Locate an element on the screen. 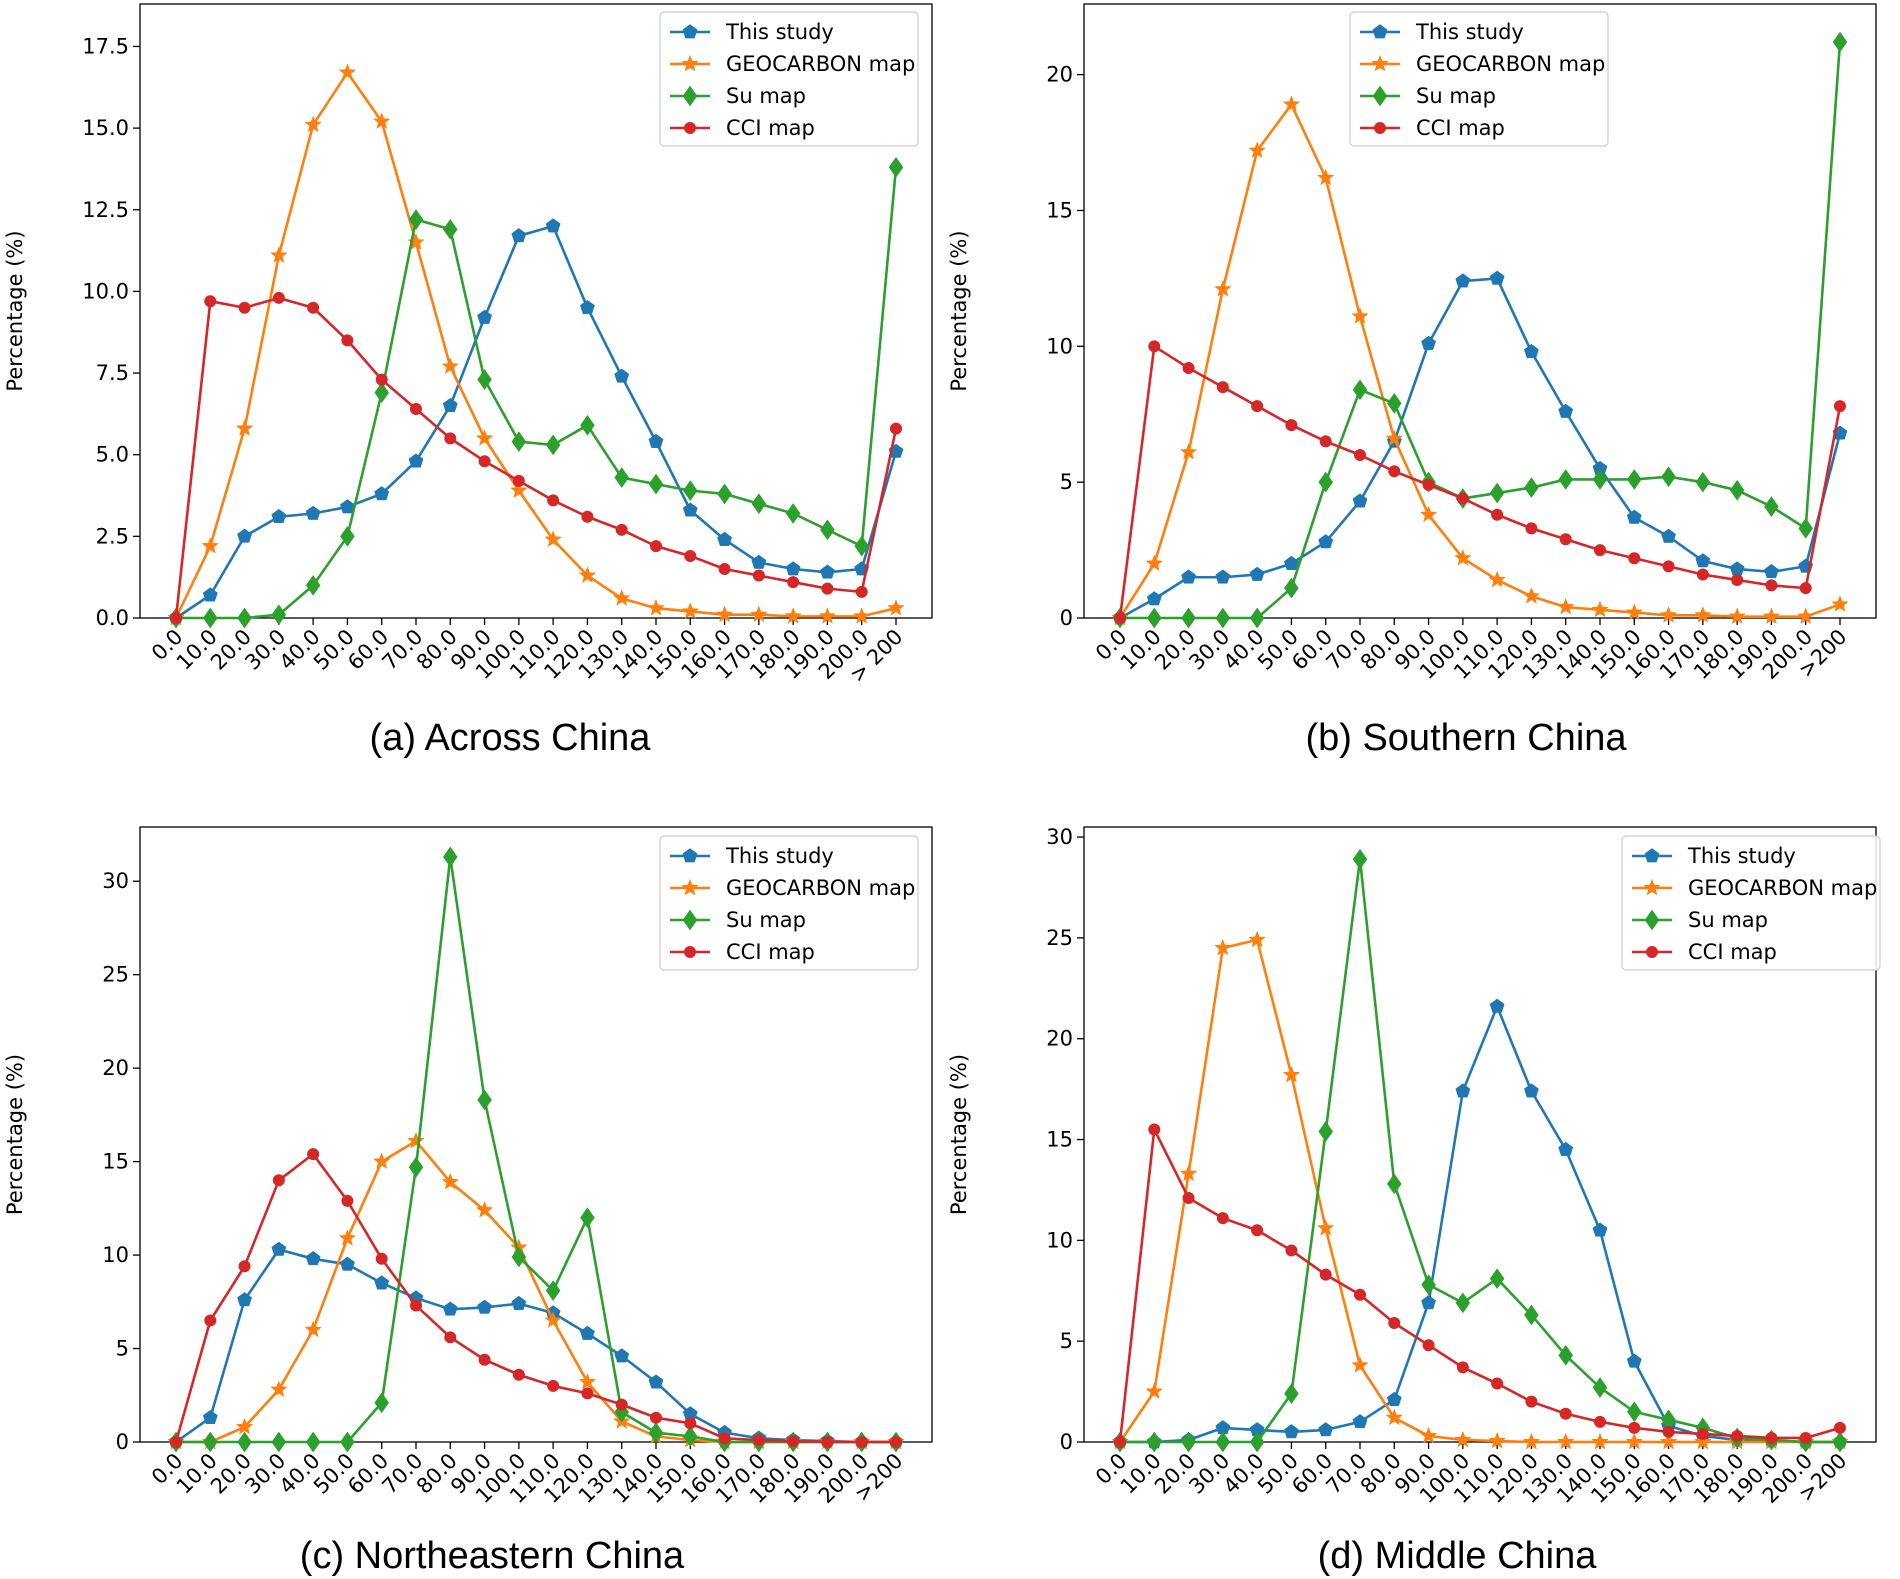 The width and height of the screenshot is (1900, 1579). y-tick-label: 0.0 is located at coordinates (112, 618).